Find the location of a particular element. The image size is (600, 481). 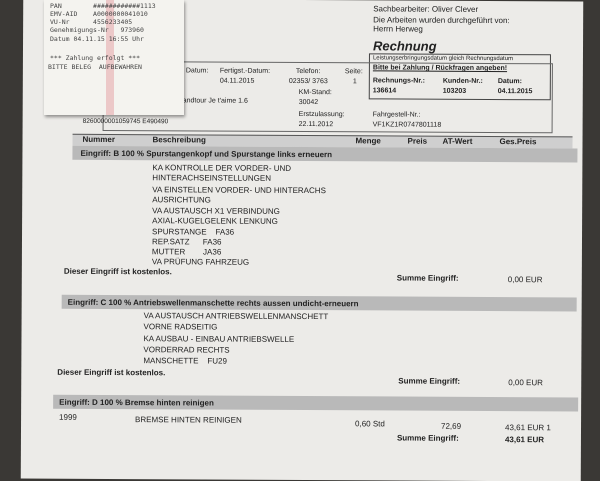

line: VA PRÜFUNG FAHRZEUG is located at coordinates (200, 262).